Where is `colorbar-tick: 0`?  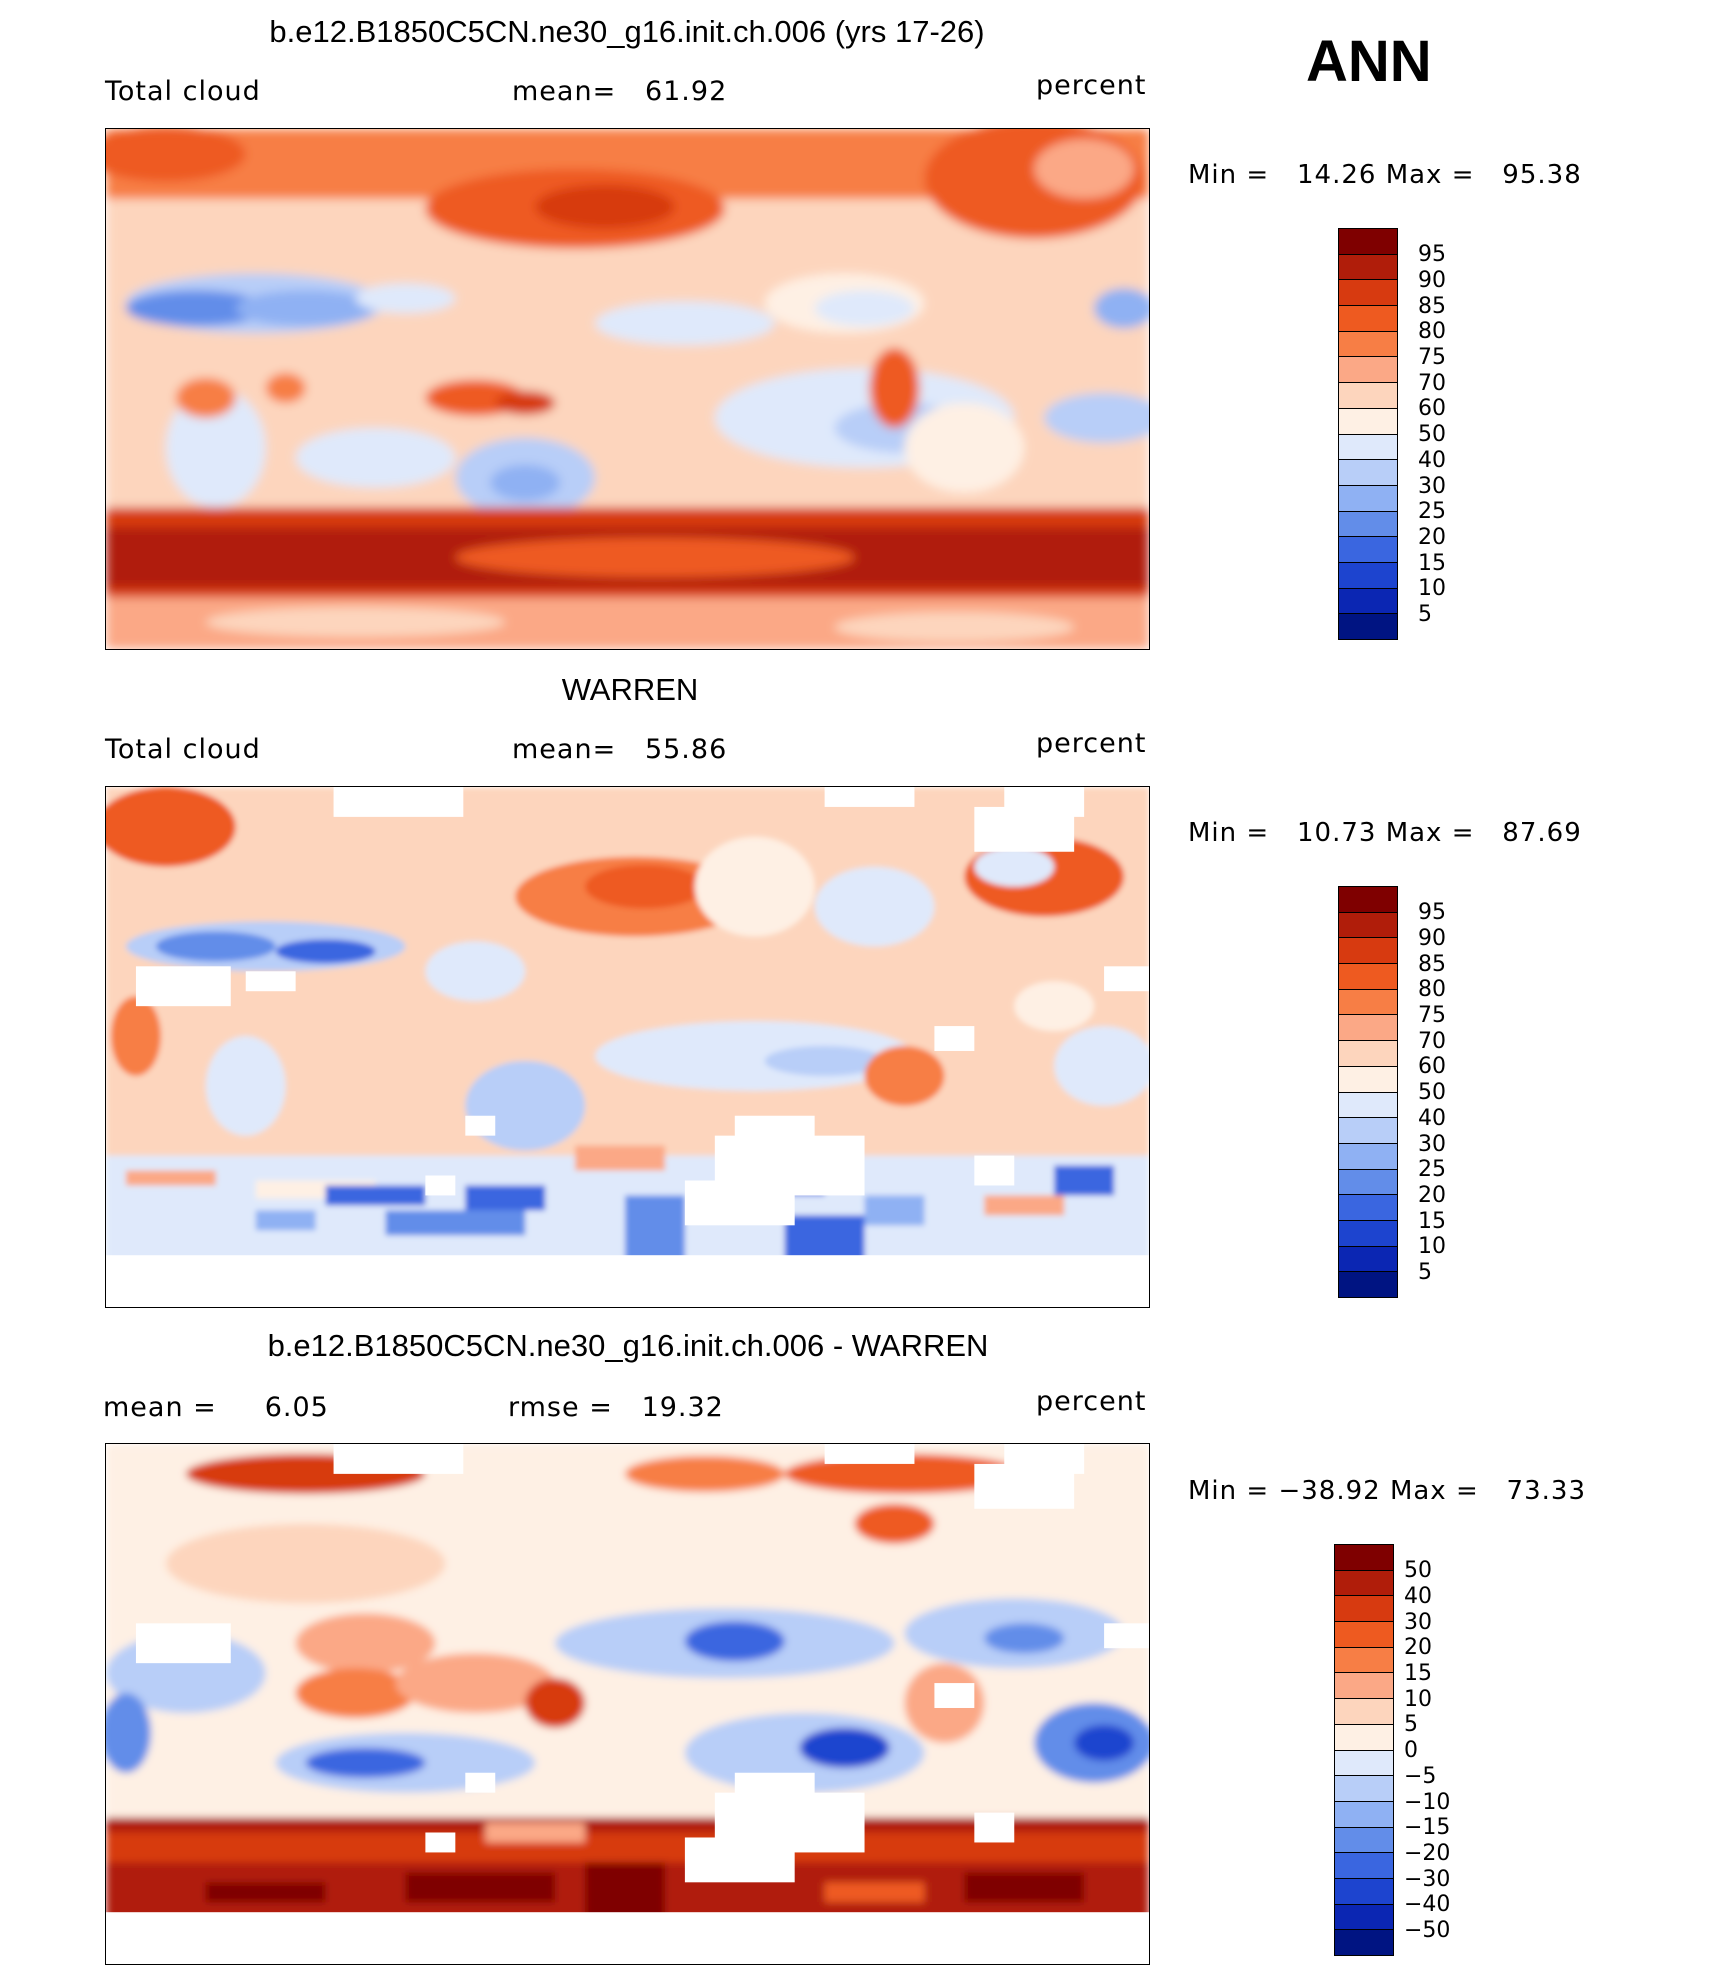 colorbar-tick: 0 is located at coordinates (1411, 1750).